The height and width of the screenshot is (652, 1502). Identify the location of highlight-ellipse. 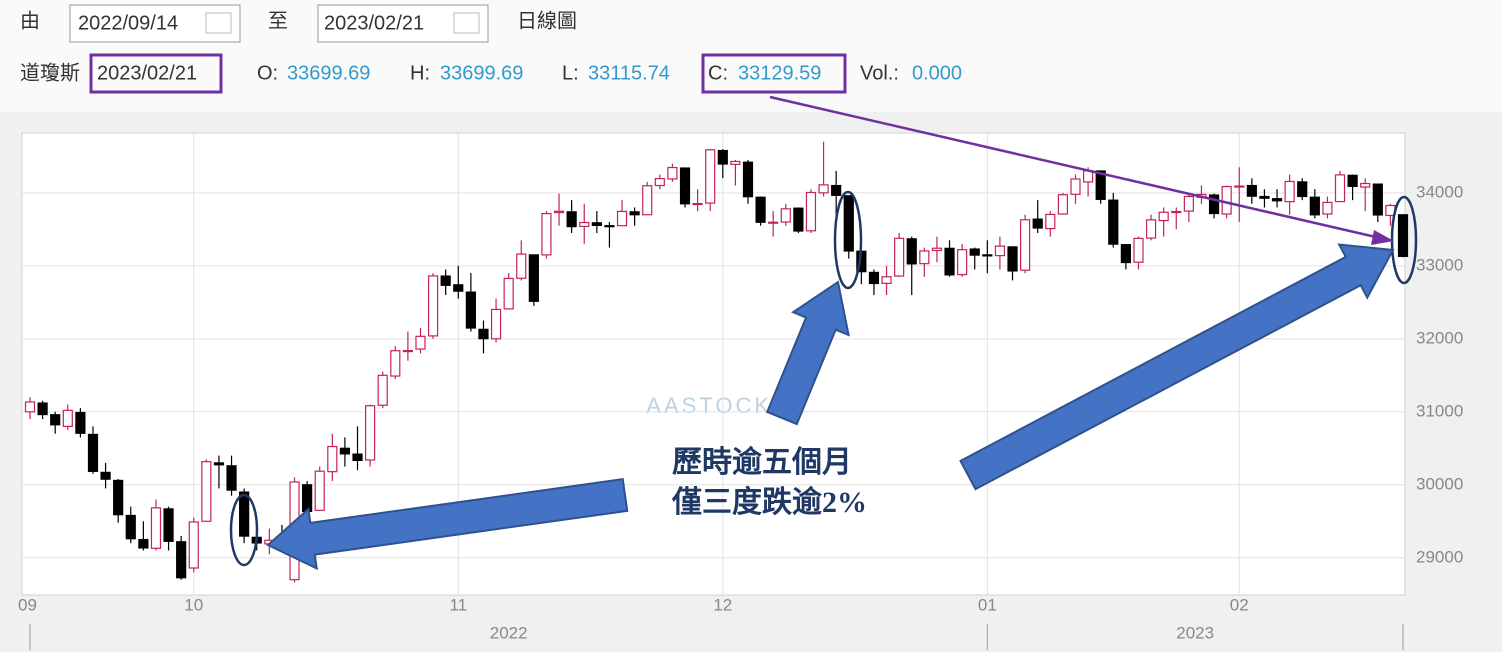
(244, 530).